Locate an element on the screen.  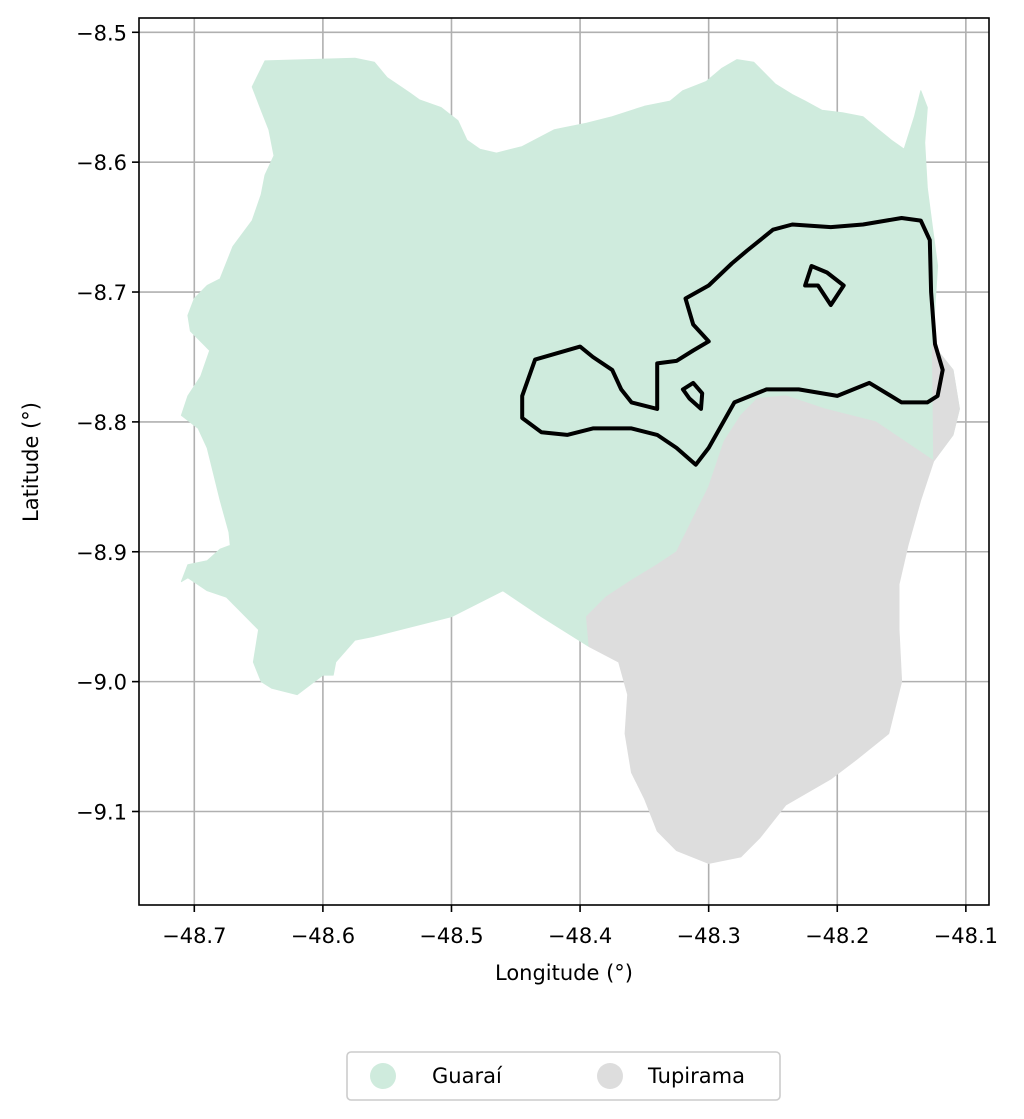
x-tick-label-2: −48.5 is located at coordinates (451, 936).